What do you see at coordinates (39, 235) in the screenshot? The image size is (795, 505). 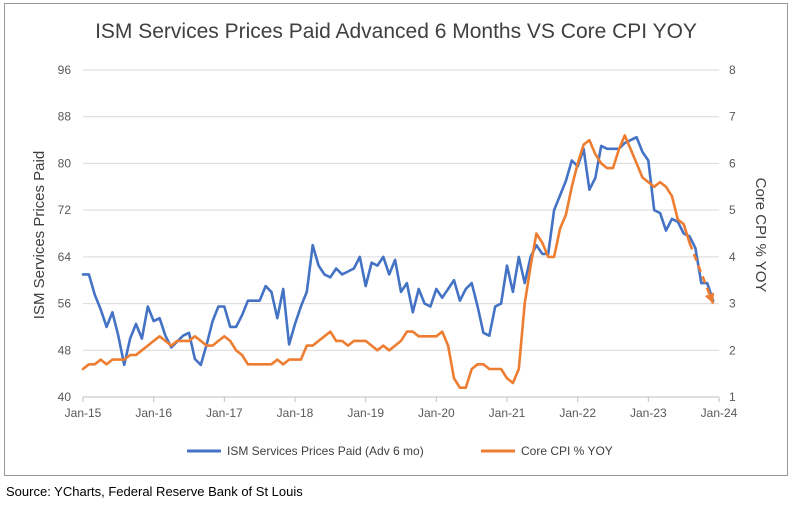 I see `left-axis-title: ISM Services Prices Paid` at bounding box center [39, 235].